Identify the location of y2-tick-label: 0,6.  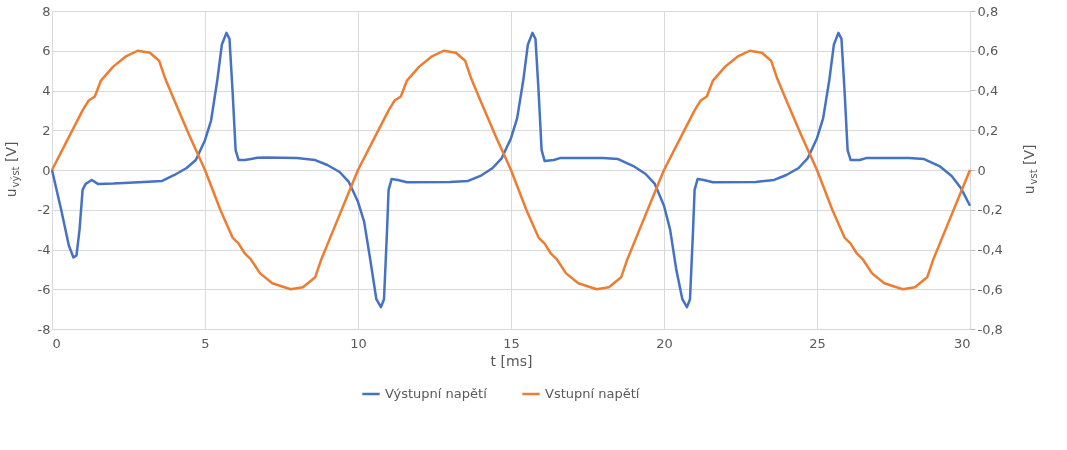
(988, 51).